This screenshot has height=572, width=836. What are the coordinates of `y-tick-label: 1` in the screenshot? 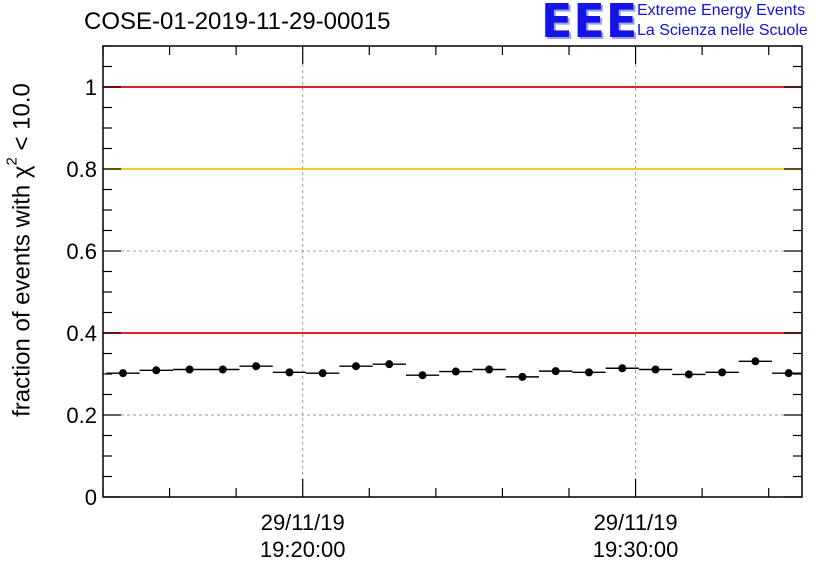 It's located at (91, 87).